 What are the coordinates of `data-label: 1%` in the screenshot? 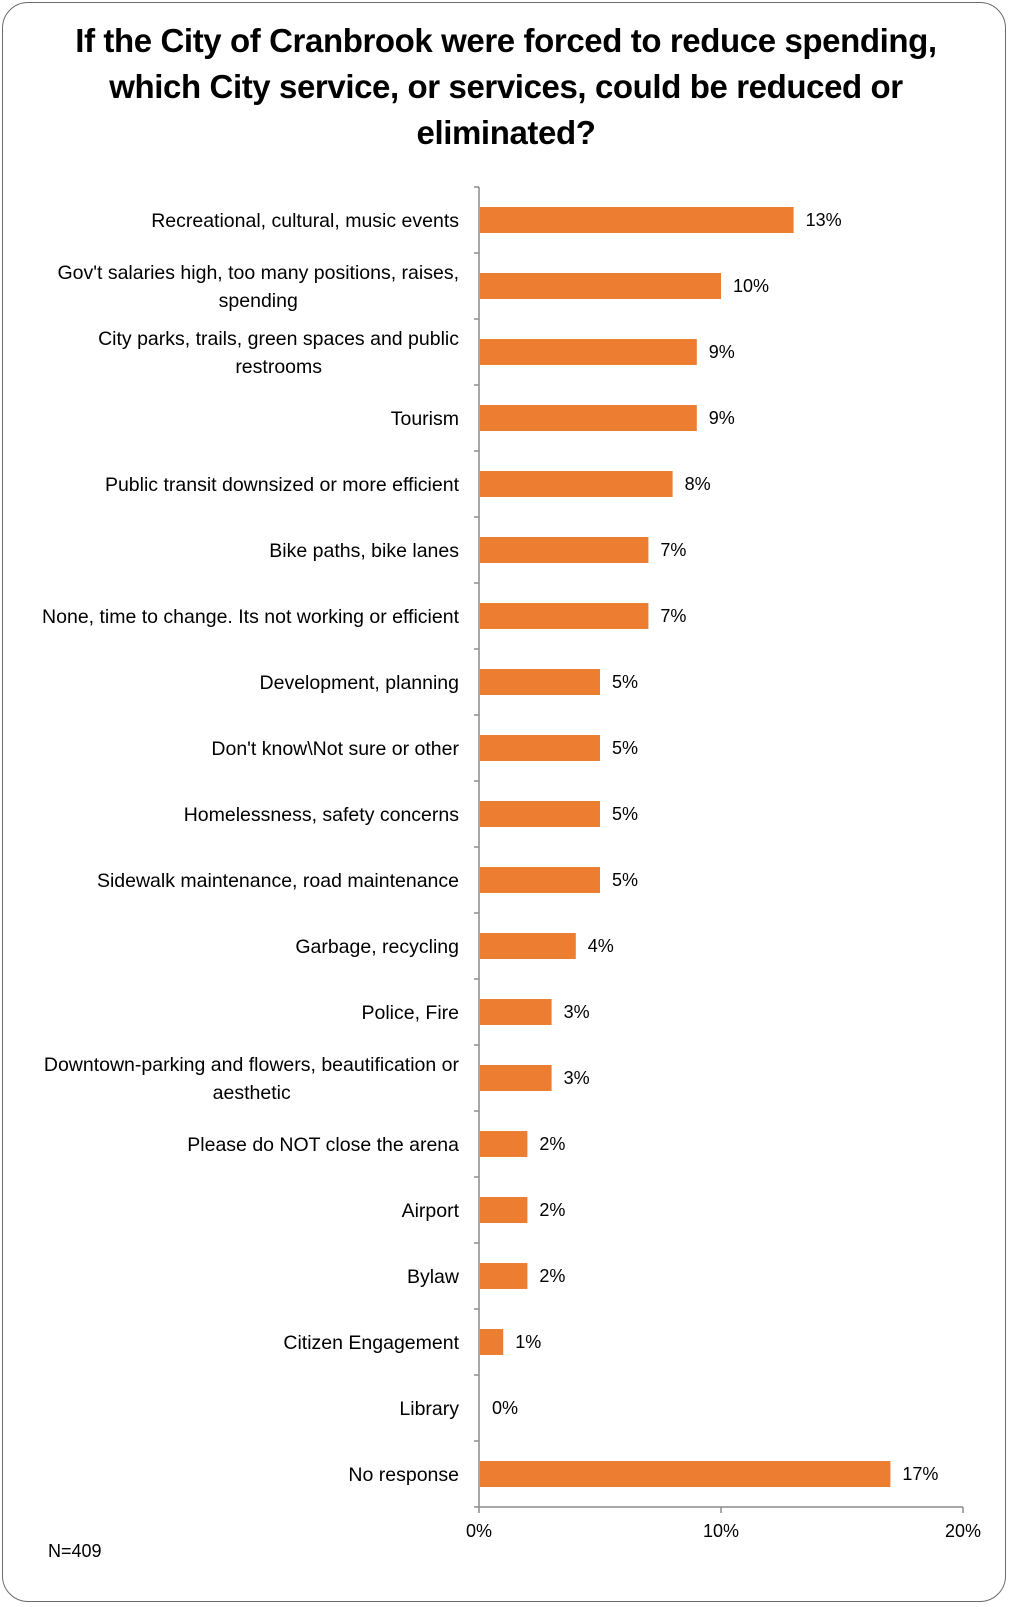 It's located at (528, 1342).